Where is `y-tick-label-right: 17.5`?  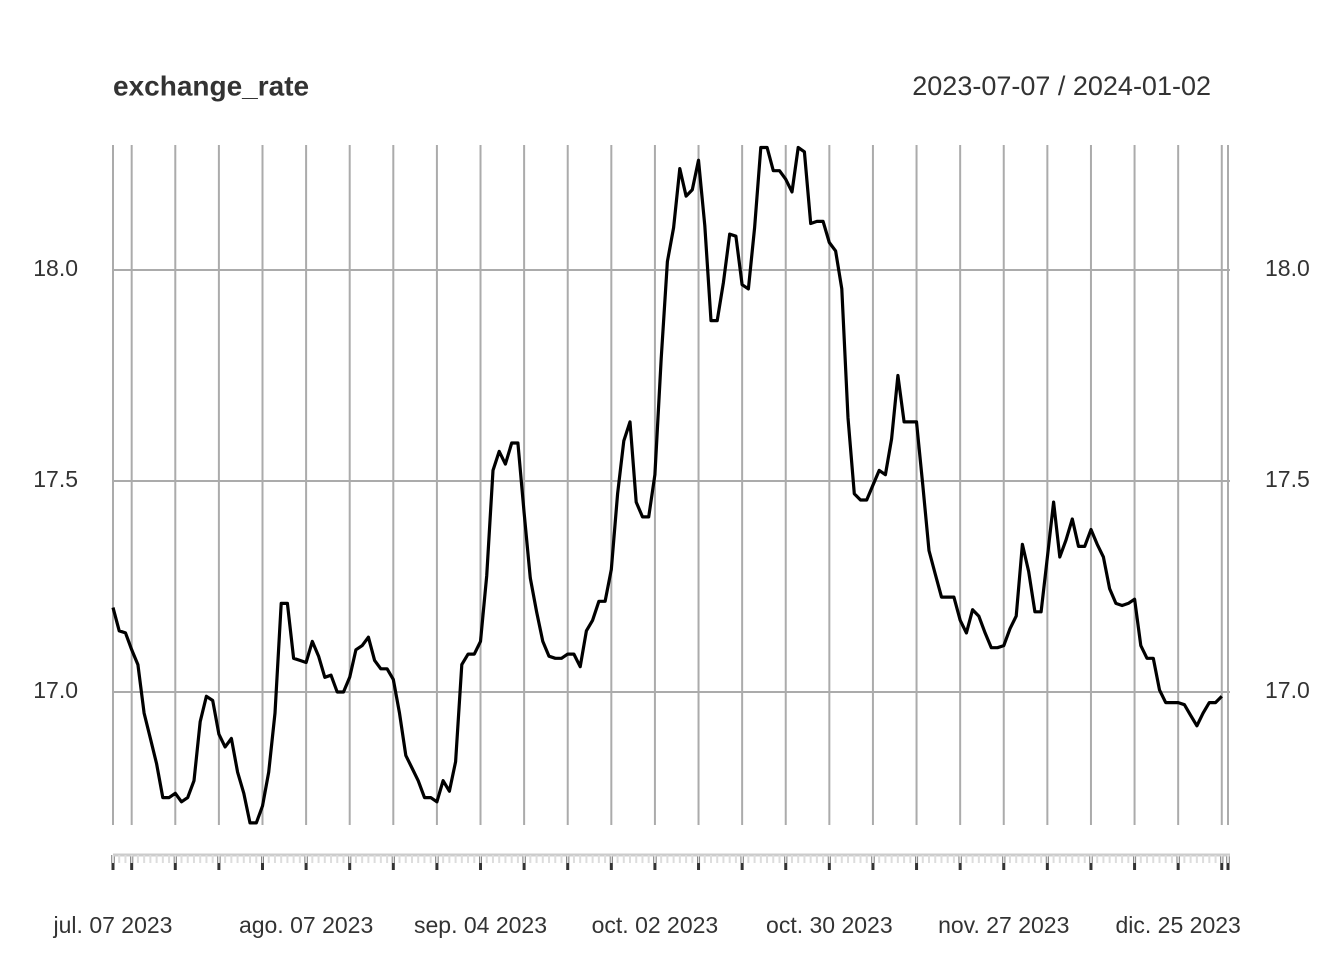 y-tick-label-right: 17.5 is located at coordinates (1287, 479).